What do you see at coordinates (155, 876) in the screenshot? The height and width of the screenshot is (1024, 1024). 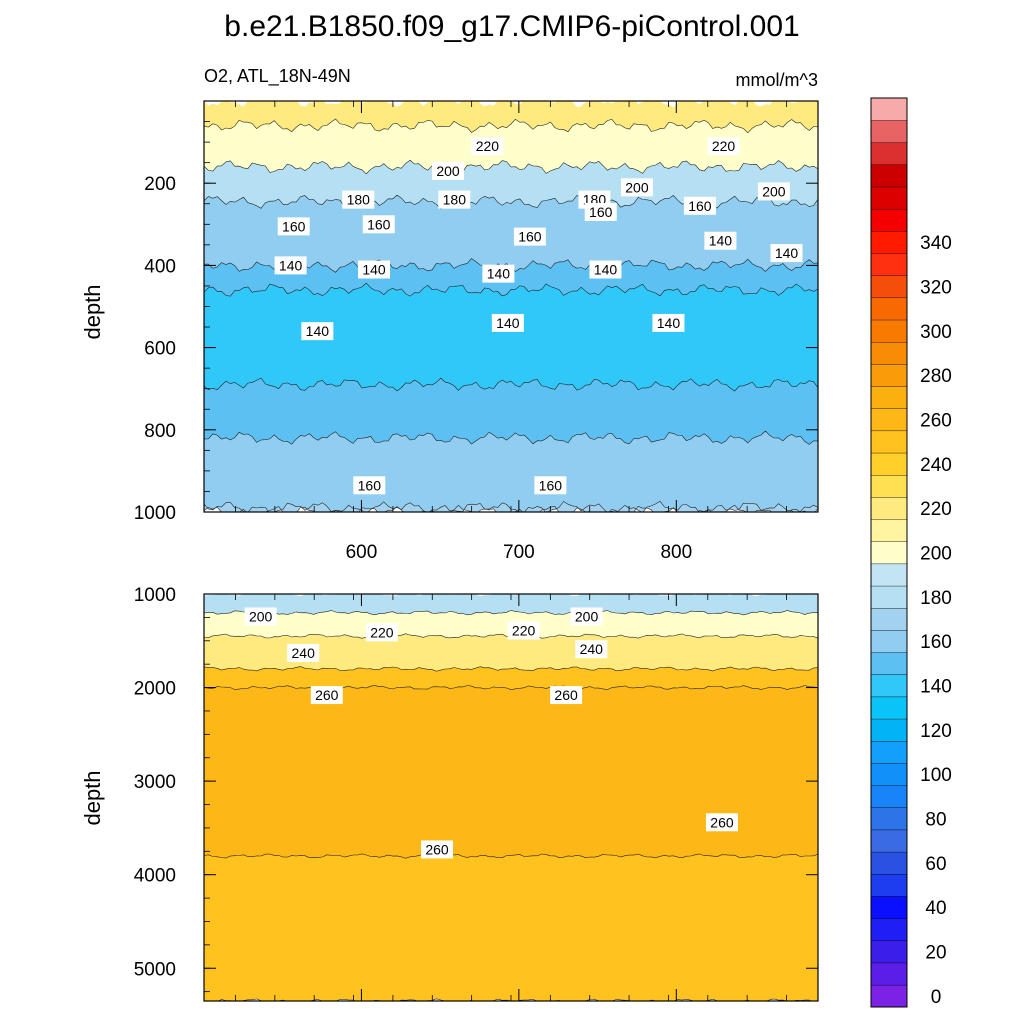 I see `lower-y-tick-label: 4000` at bounding box center [155, 876].